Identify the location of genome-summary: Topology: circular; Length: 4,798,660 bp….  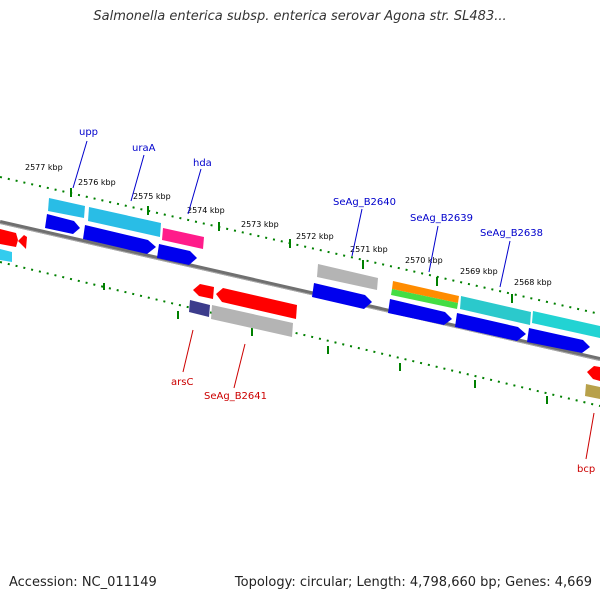
(413, 582).